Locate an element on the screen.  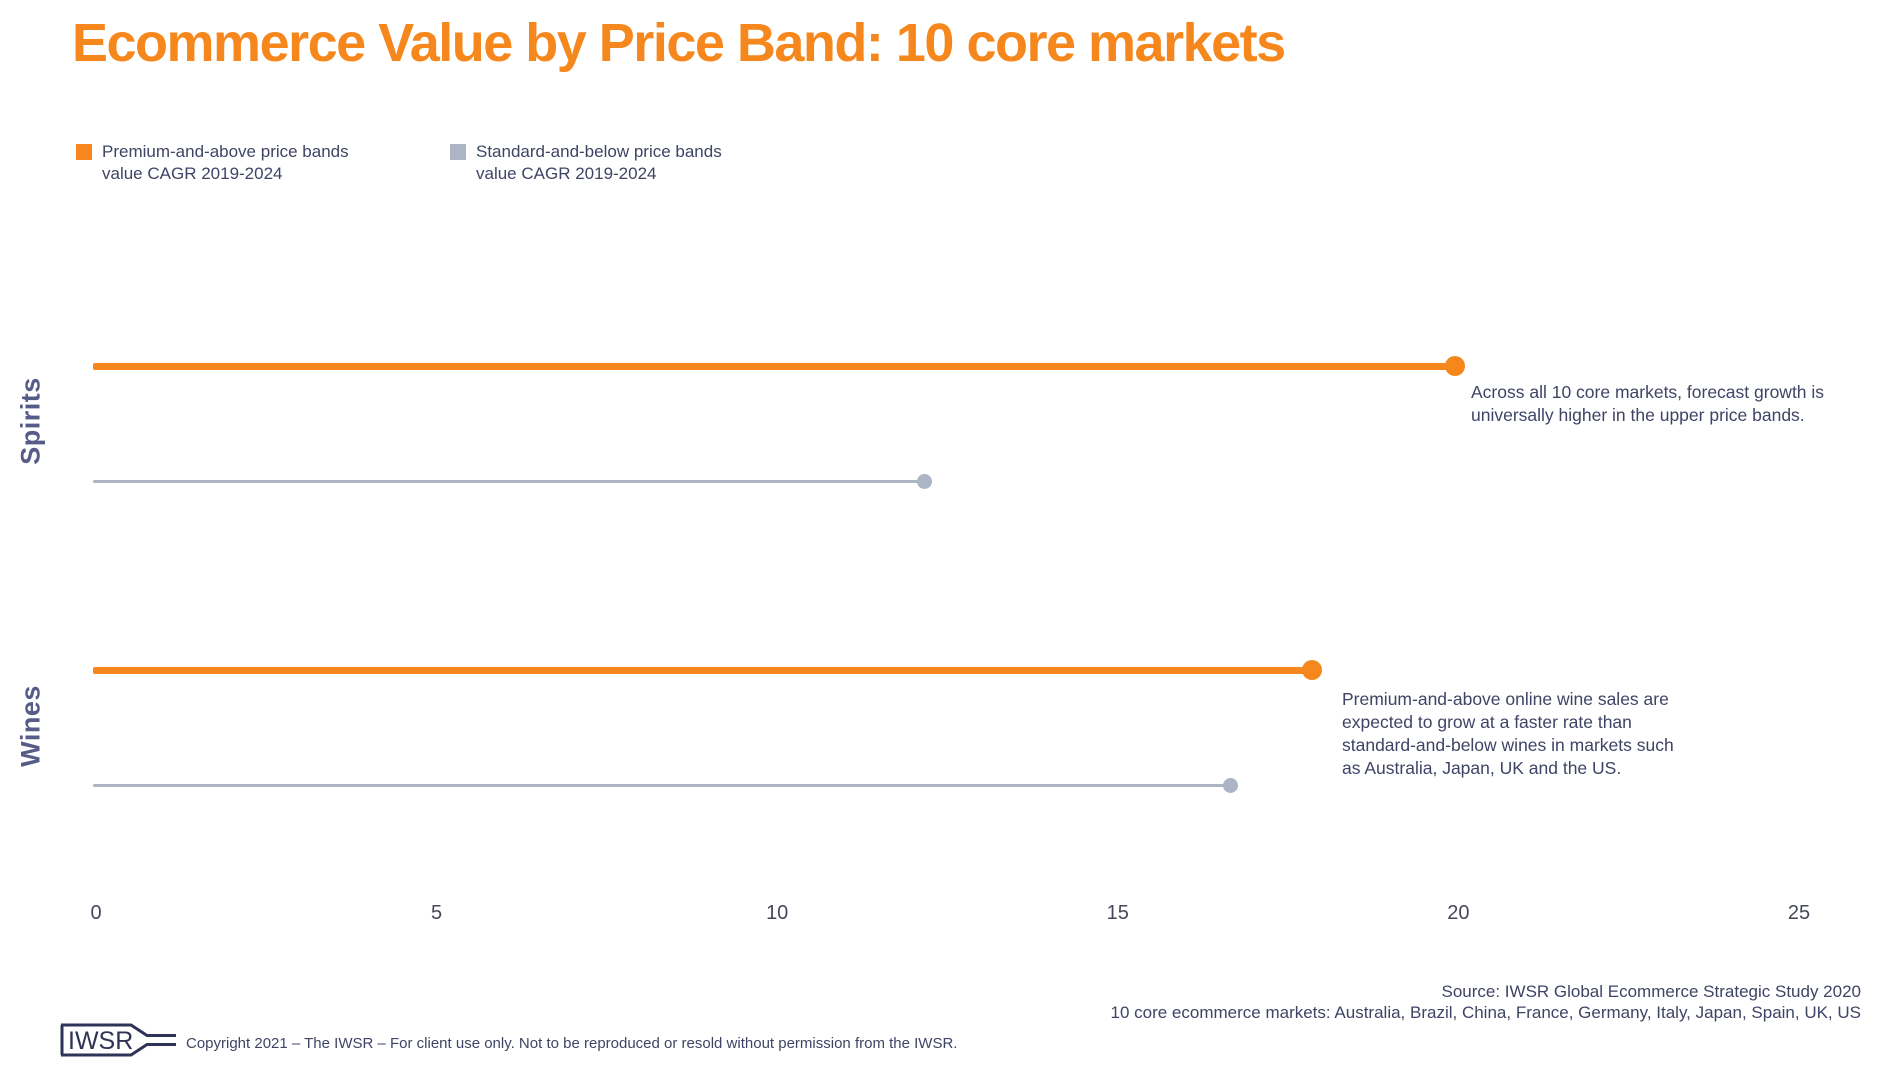
wines-standard-bar is located at coordinates (662, 785).